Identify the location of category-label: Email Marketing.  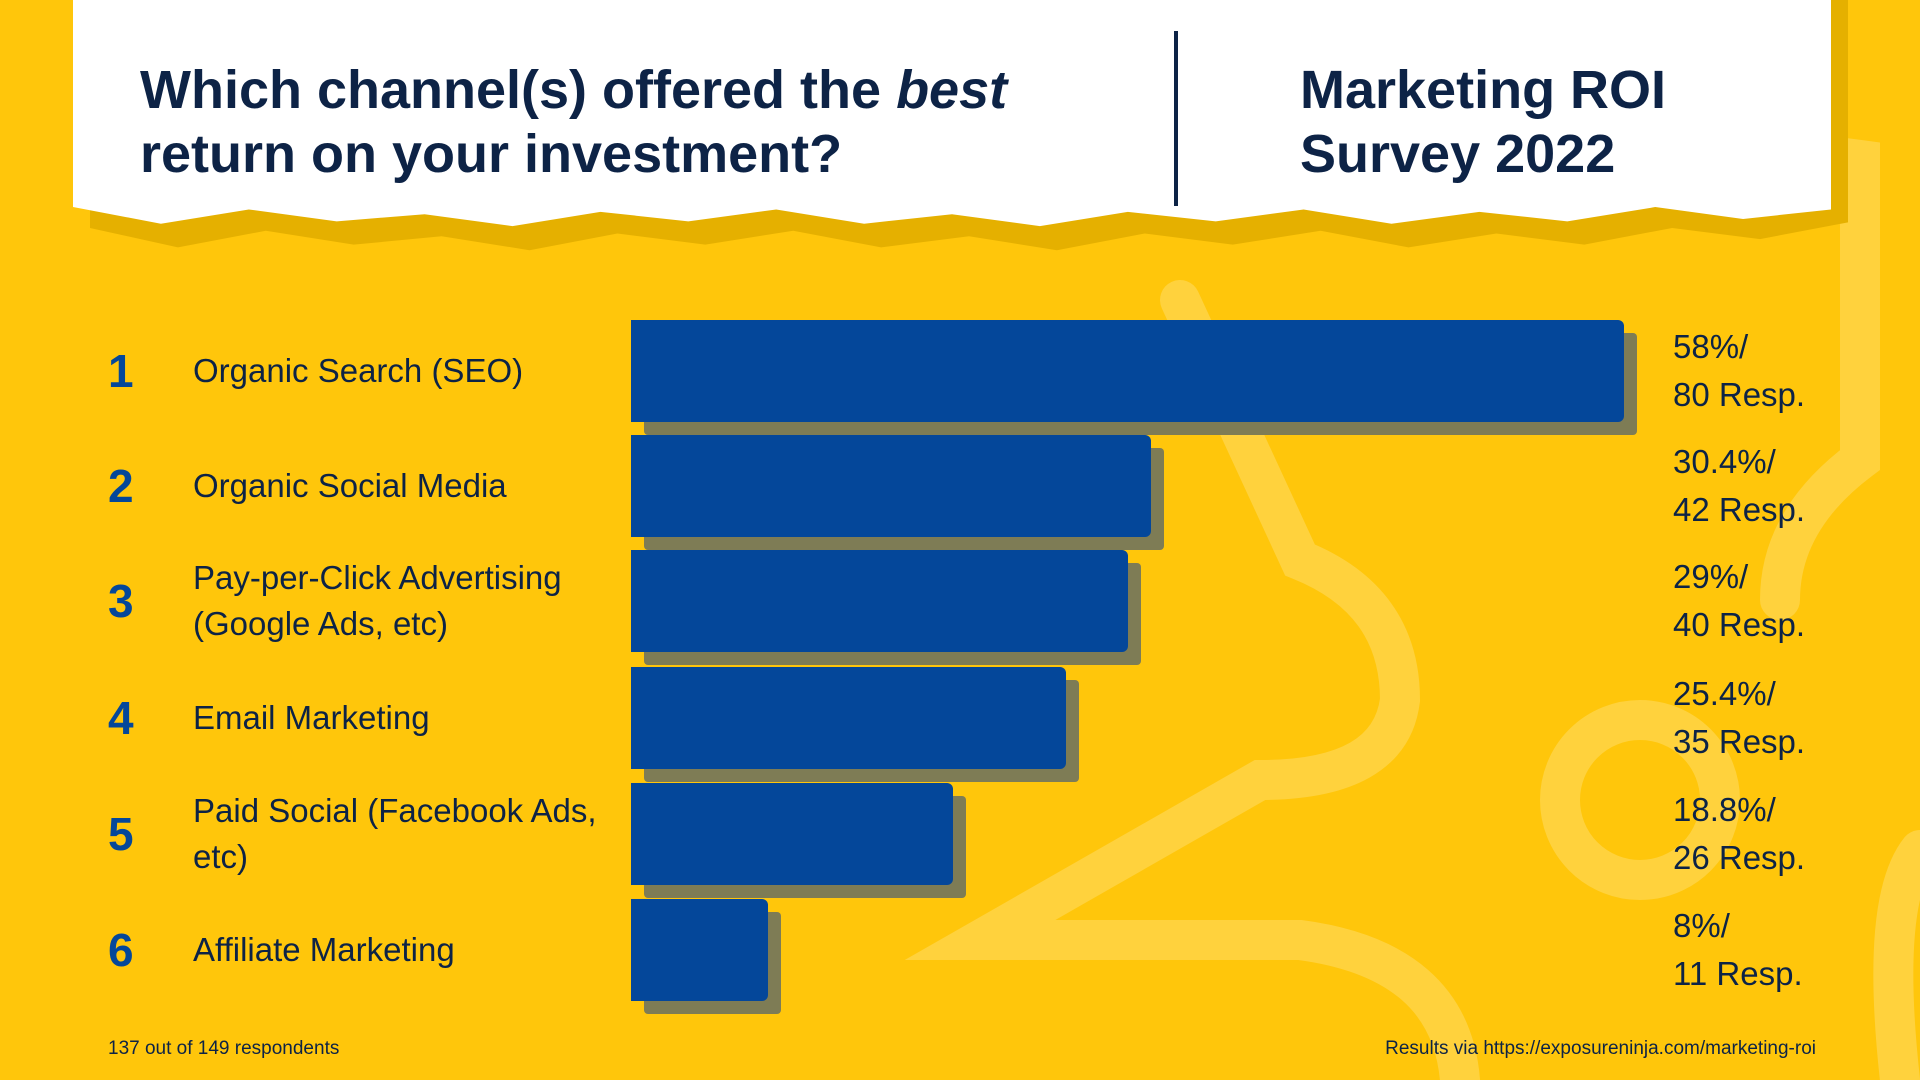
(311, 717).